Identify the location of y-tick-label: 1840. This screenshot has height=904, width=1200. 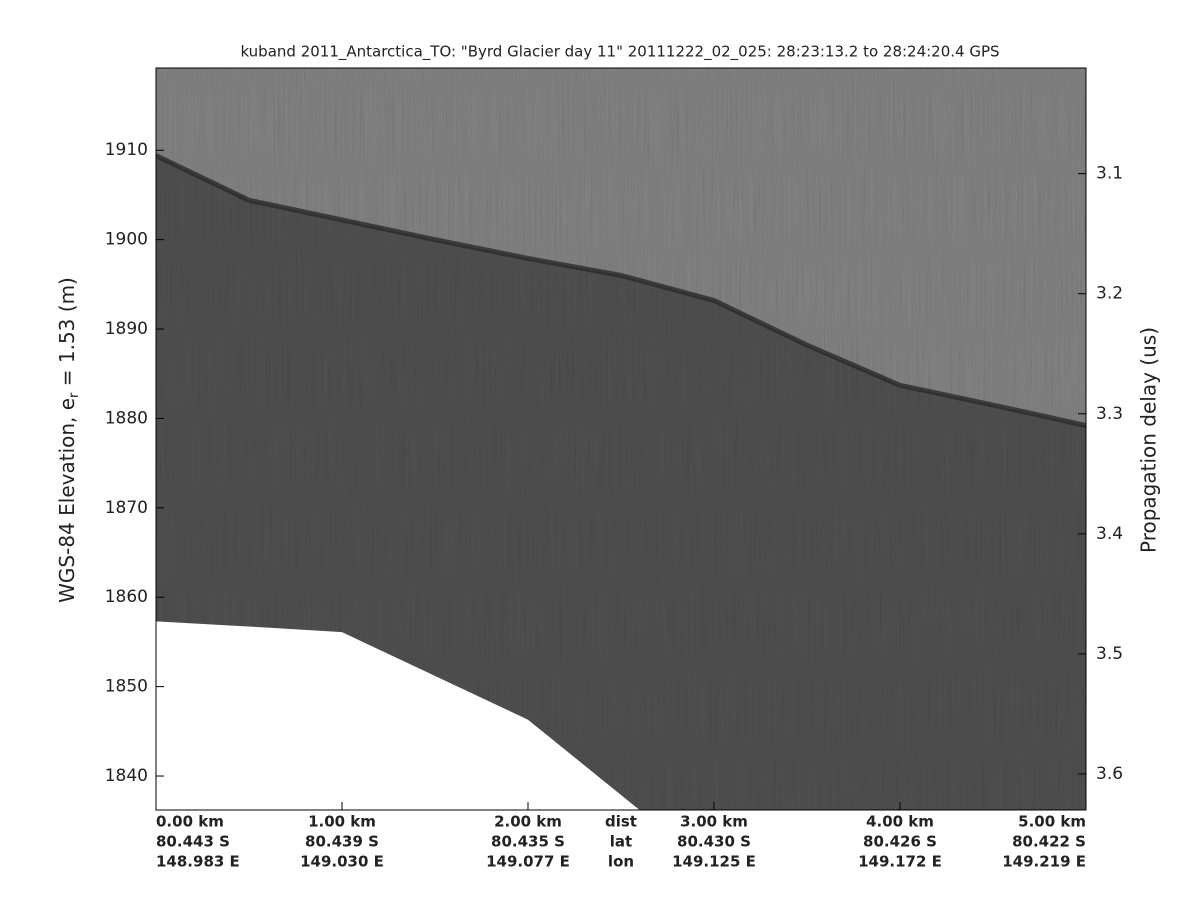
(126, 776).